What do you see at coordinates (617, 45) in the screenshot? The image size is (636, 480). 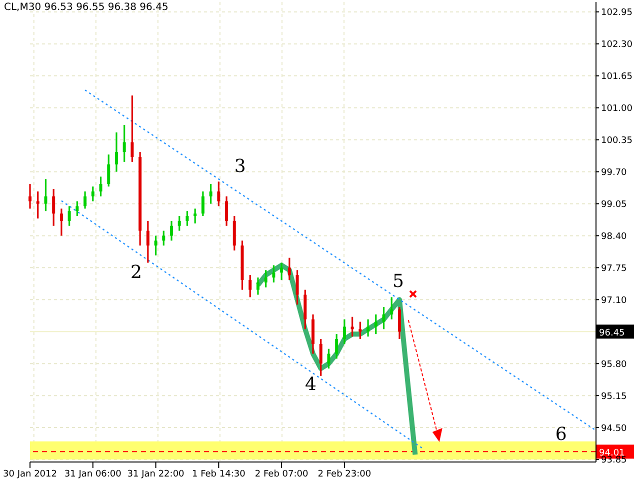 I see `y-tick-label: 102.30` at bounding box center [617, 45].